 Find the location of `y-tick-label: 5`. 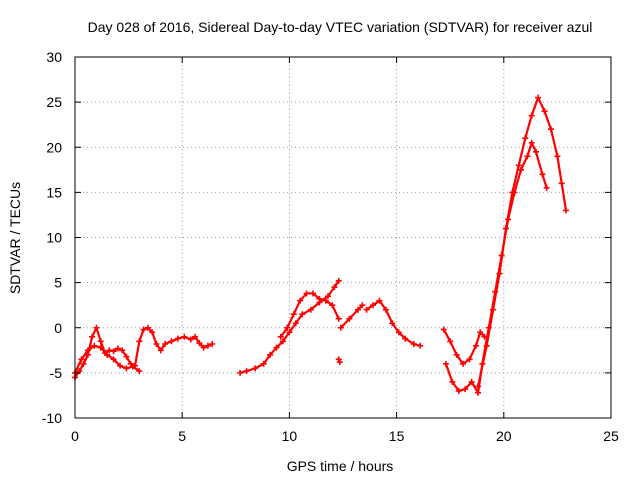

y-tick-label: 5 is located at coordinates (58, 283).